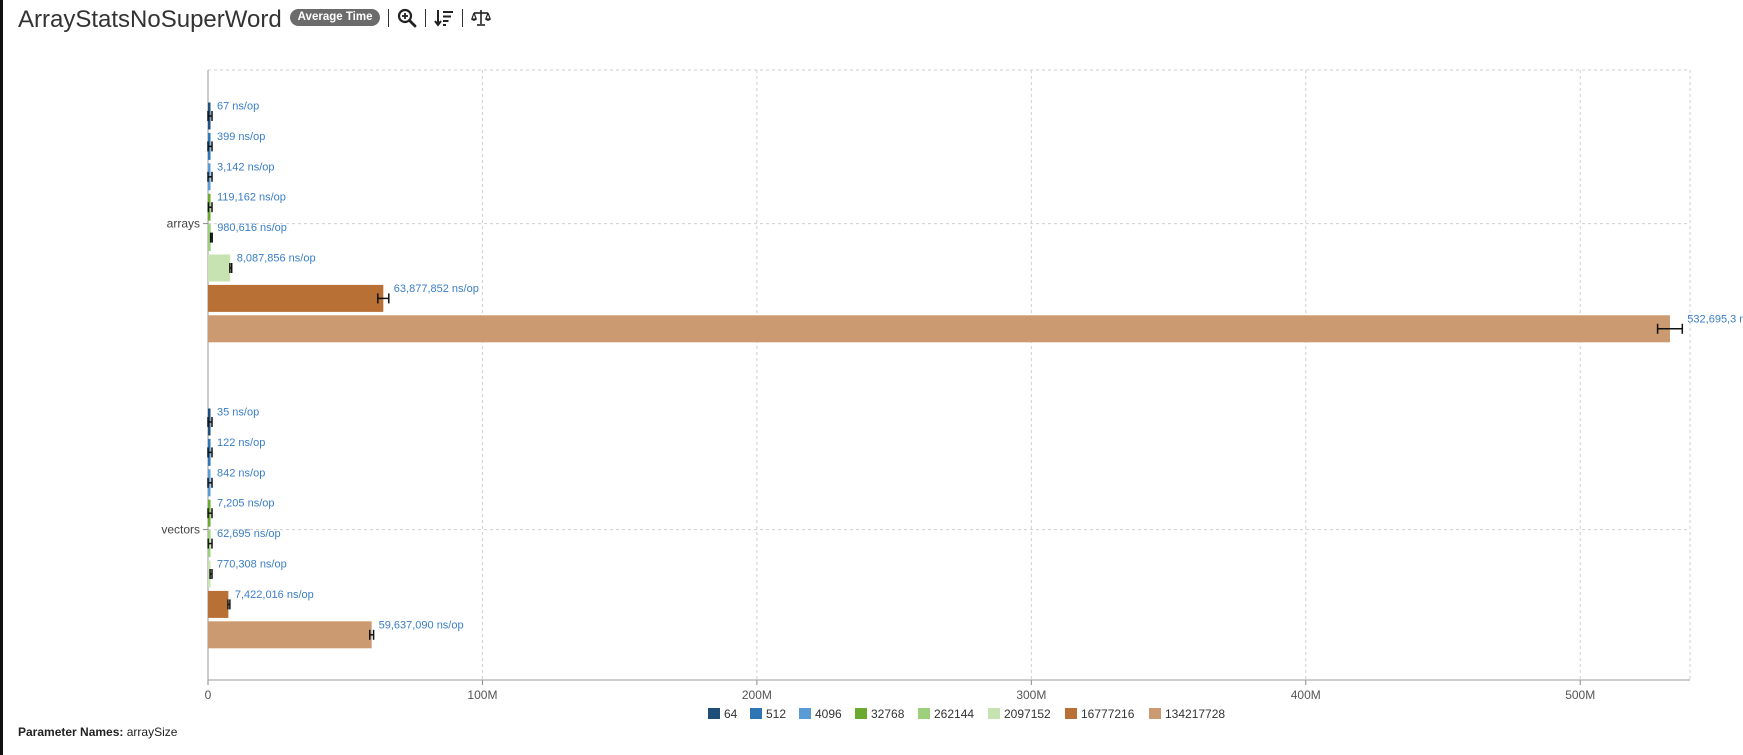  Describe the element at coordinates (888, 713) in the screenshot. I see `legend-label: 32768` at that location.